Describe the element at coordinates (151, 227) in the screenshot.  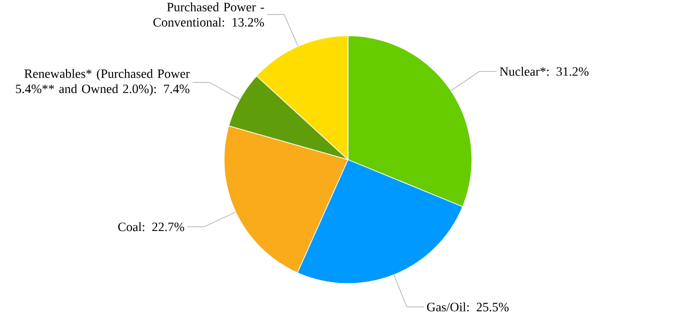
I see `slice-label: Coal: 22.7%` at that location.